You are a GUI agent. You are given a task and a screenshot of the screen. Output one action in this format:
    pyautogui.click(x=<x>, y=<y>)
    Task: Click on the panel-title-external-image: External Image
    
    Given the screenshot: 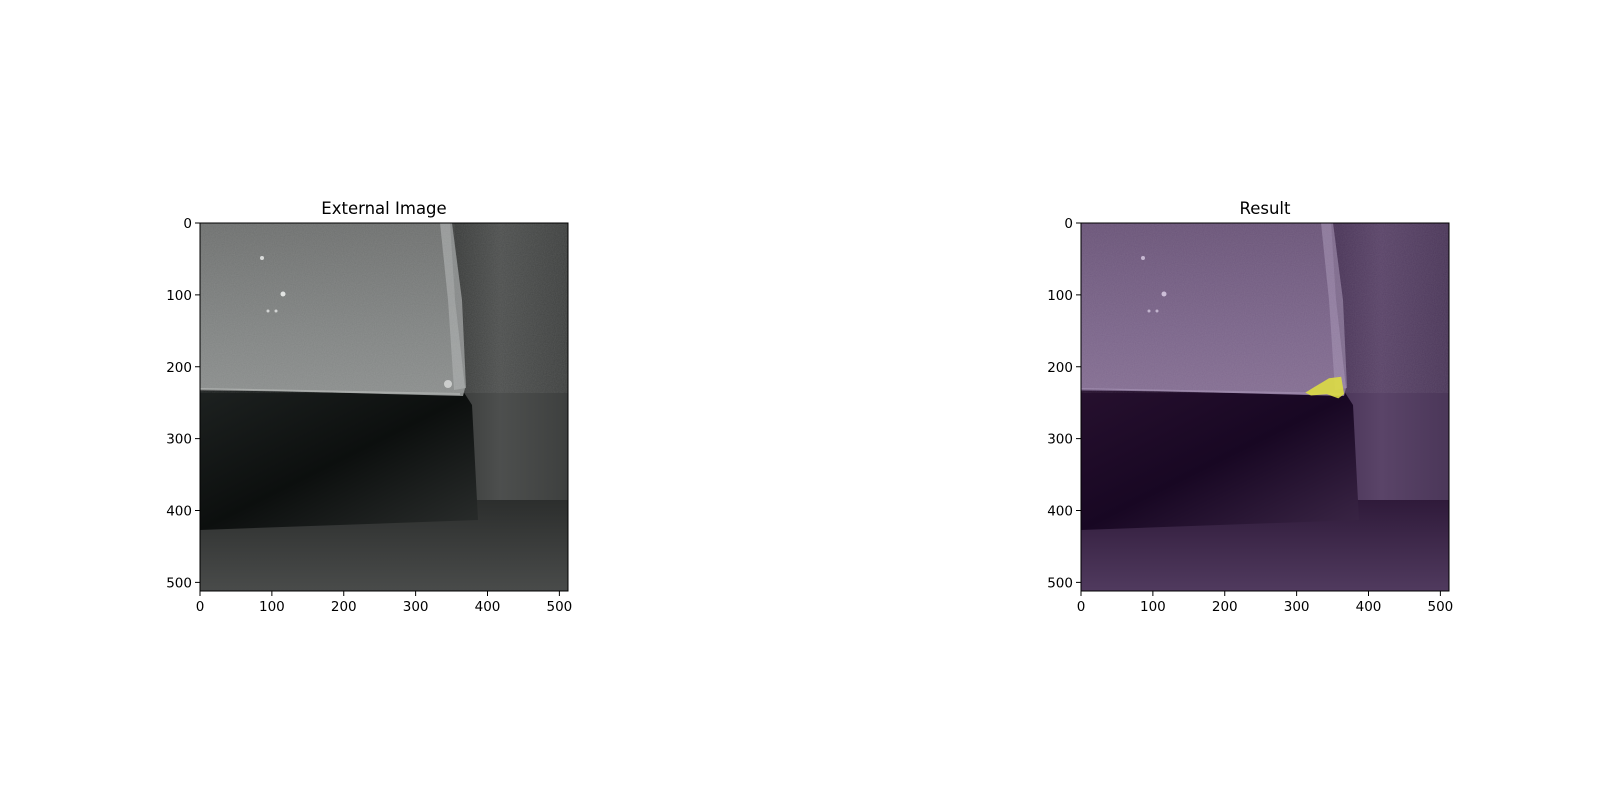 What is the action you would take?
    pyautogui.click(x=383, y=208)
    